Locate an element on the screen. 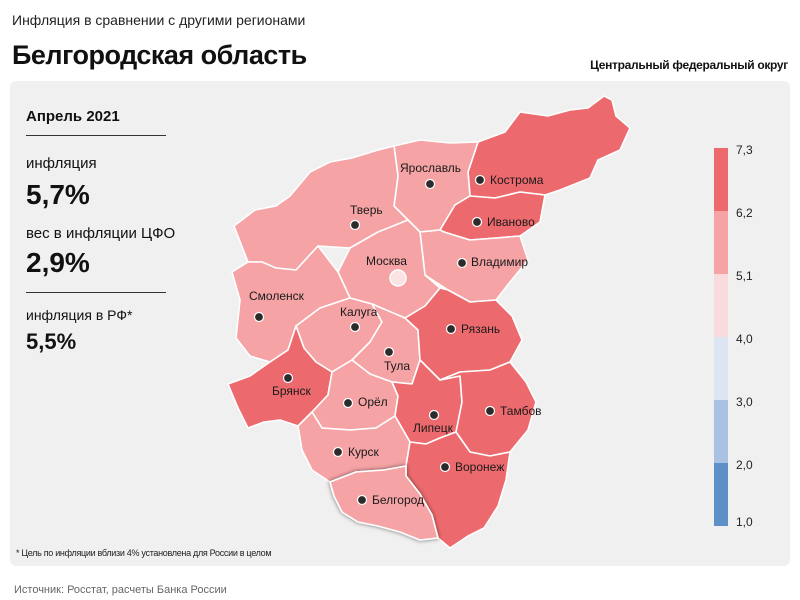 The image size is (800, 600). city-dot-kostroma is located at coordinates (480, 180).